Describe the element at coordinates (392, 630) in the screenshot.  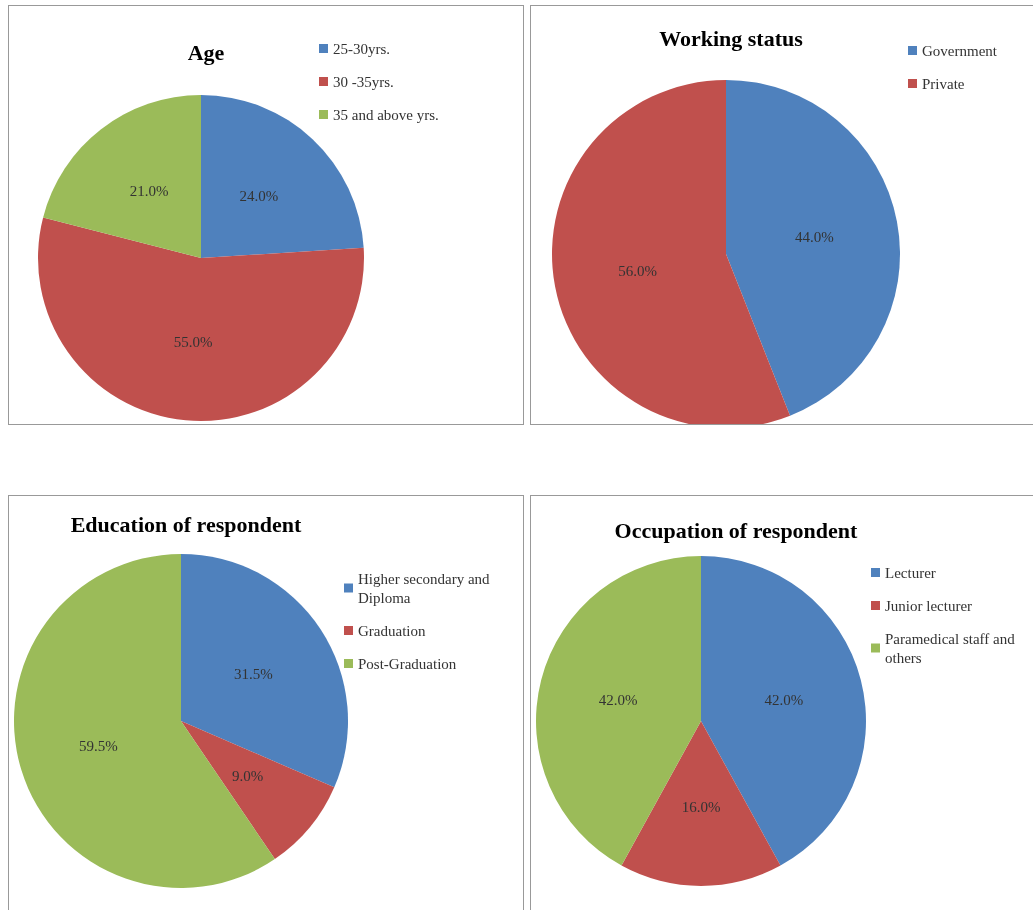
I see `legend-label: Graduation` at that location.